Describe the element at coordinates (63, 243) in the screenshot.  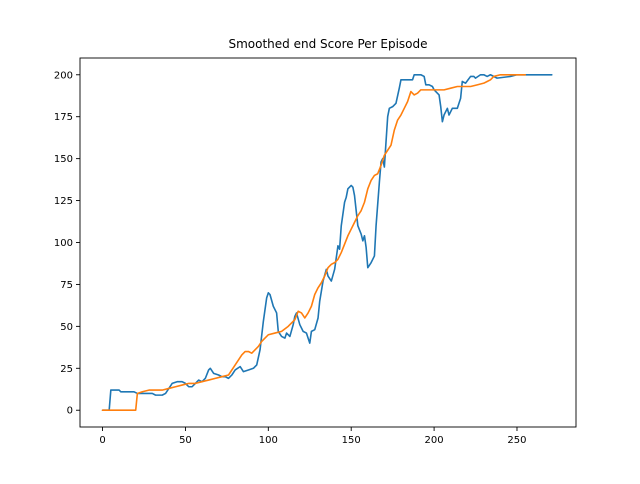
I see `y-tick-label: 100` at that location.